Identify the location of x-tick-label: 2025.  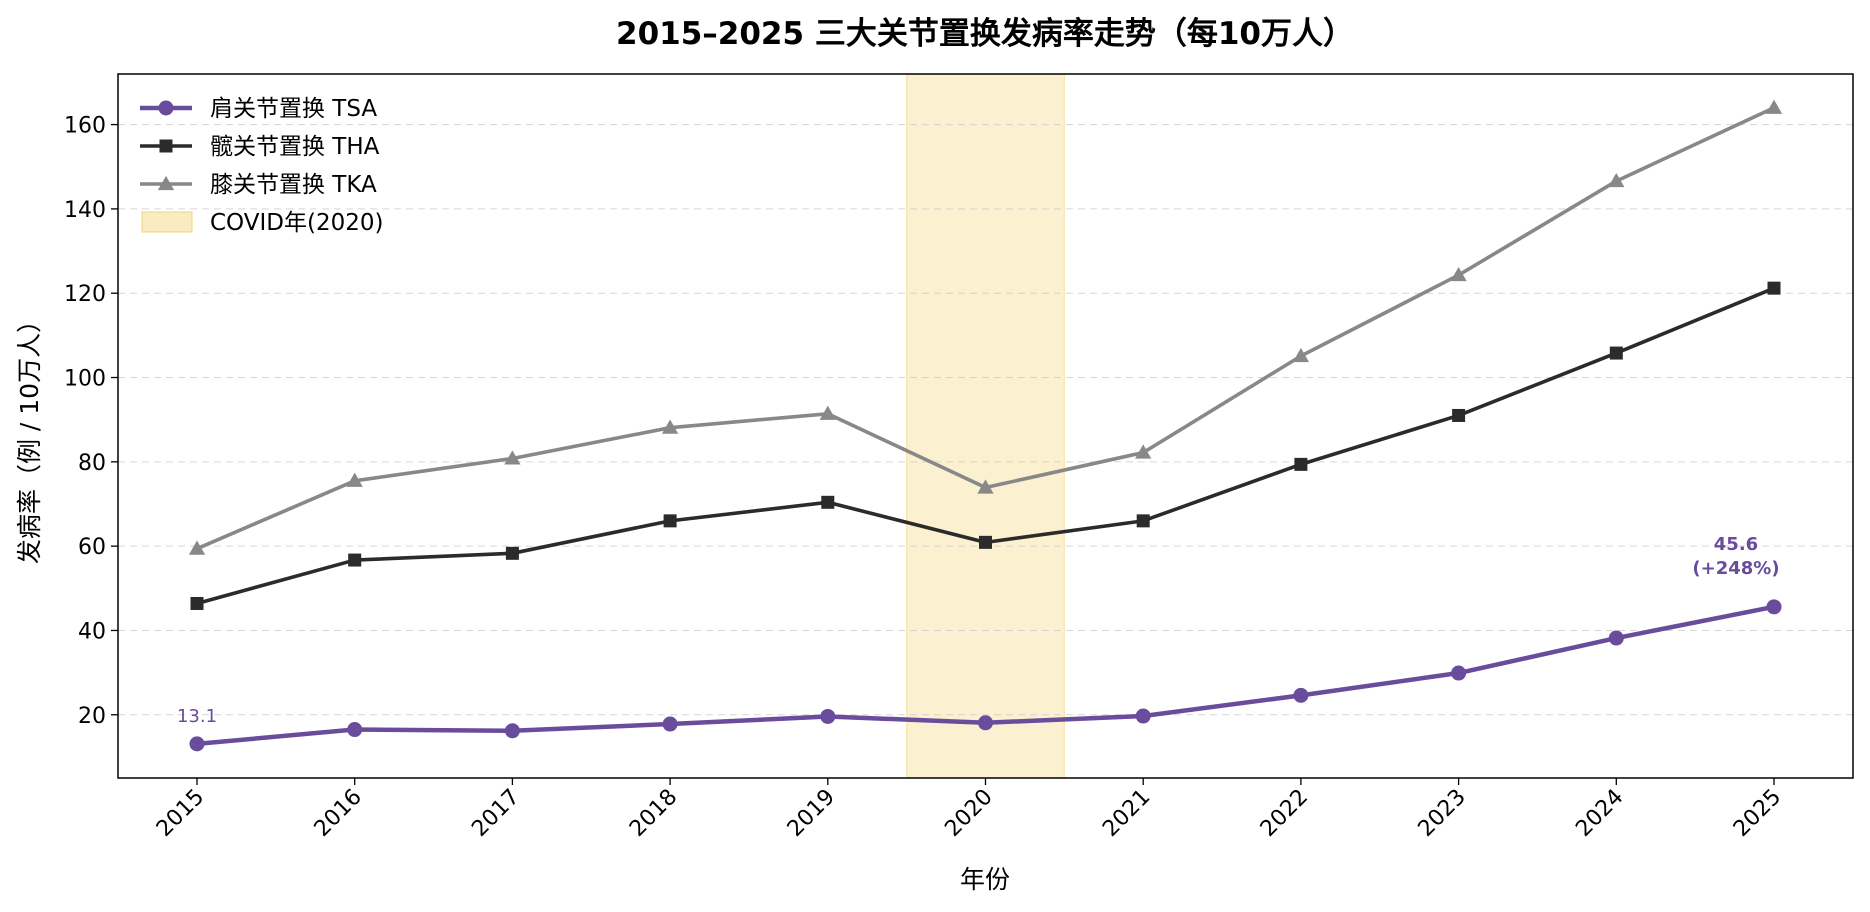
(1757, 813).